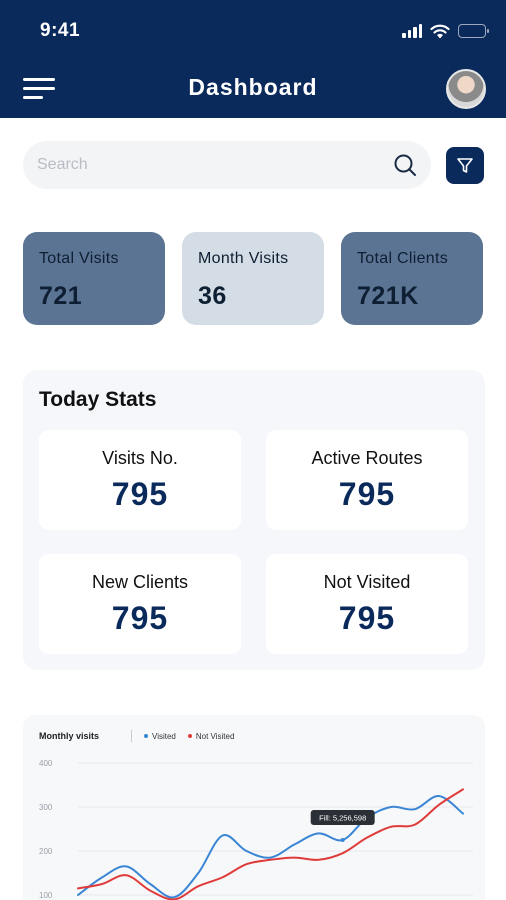 This screenshot has height=900, width=506. Describe the element at coordinates (473, 31) in the screenshot. I see `battery-icon` at that location.